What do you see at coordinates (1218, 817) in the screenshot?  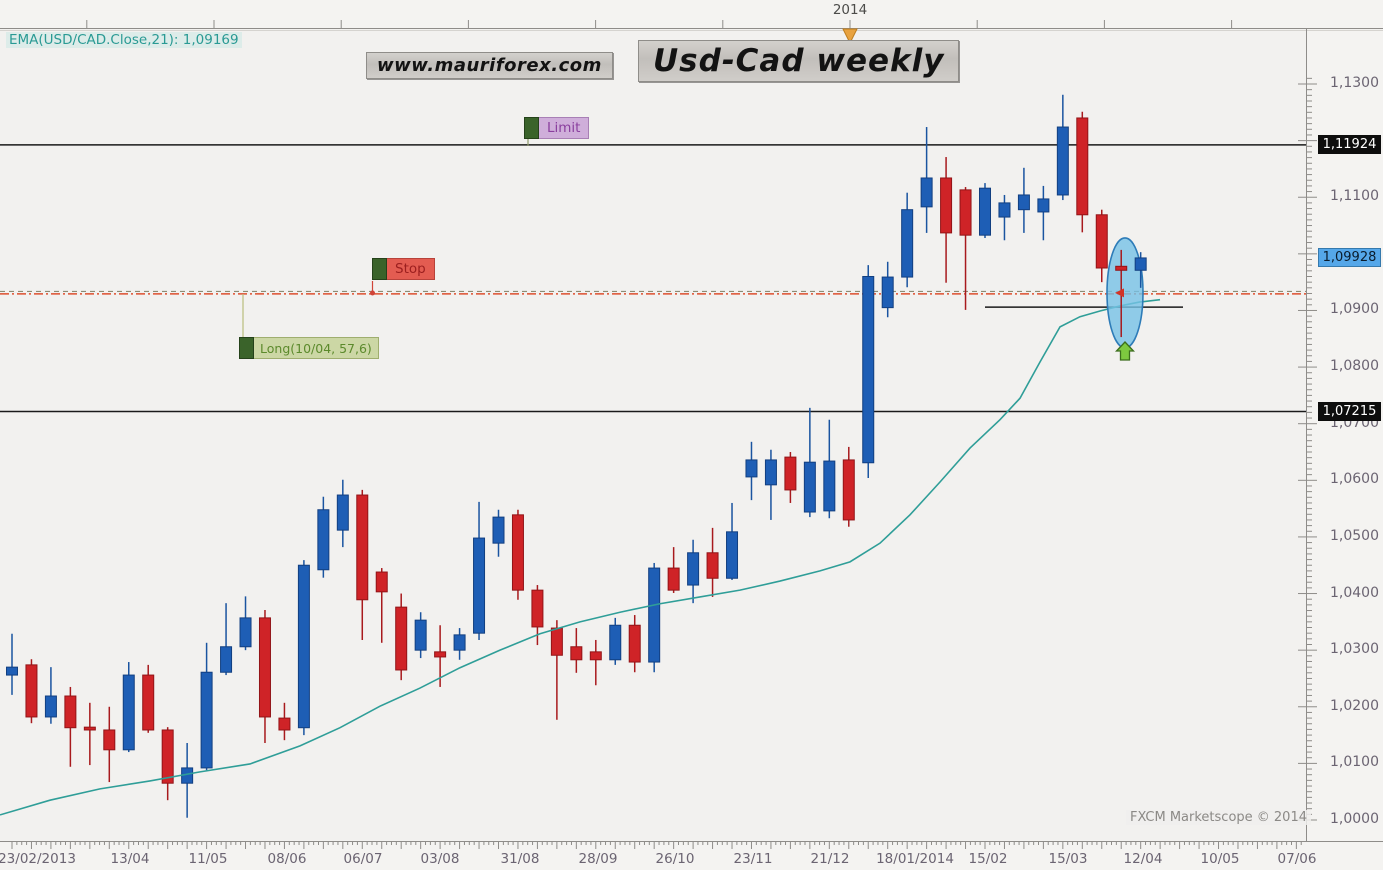 I see `copyright-watermark: FXCM Marketscope © 2014` at bounding box center [1218, 817].